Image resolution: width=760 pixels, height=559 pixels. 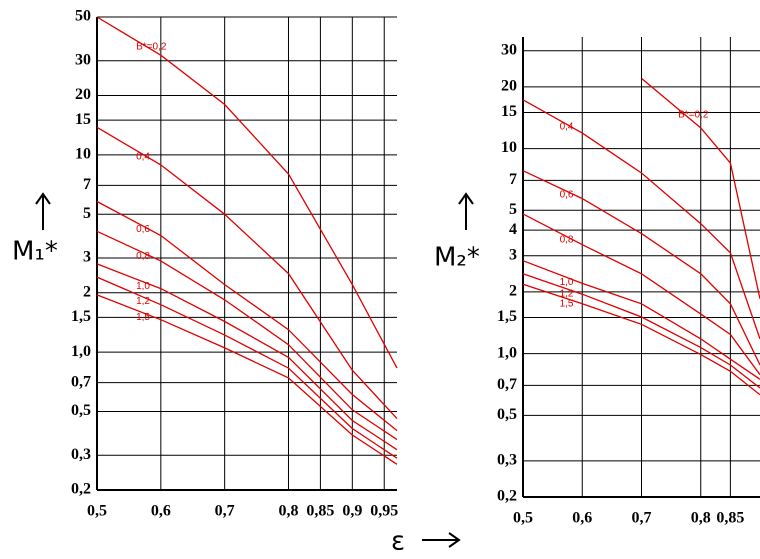 What do you see at coordinates (35, 252) in the screenshot?
I see `y-axis-label: M₁*` at bounding box center [35, 252].